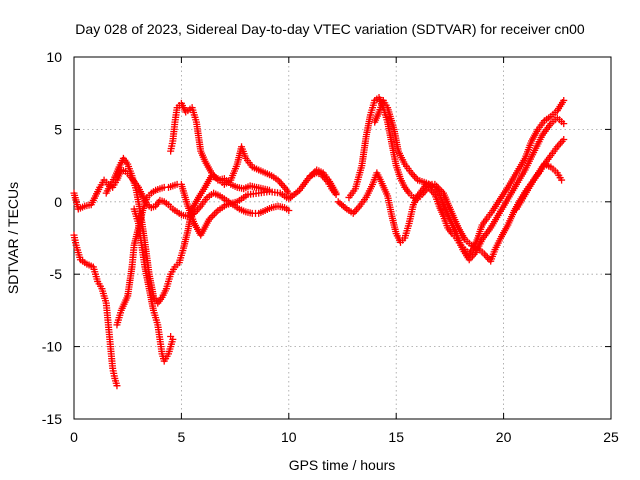 This screenshot has width=640, height=480. What do you see at coordinates (13, 238) in the screenshot?
I see `y-axis-label: SDTVAR / TECUs` at bounding box center [13, 238].